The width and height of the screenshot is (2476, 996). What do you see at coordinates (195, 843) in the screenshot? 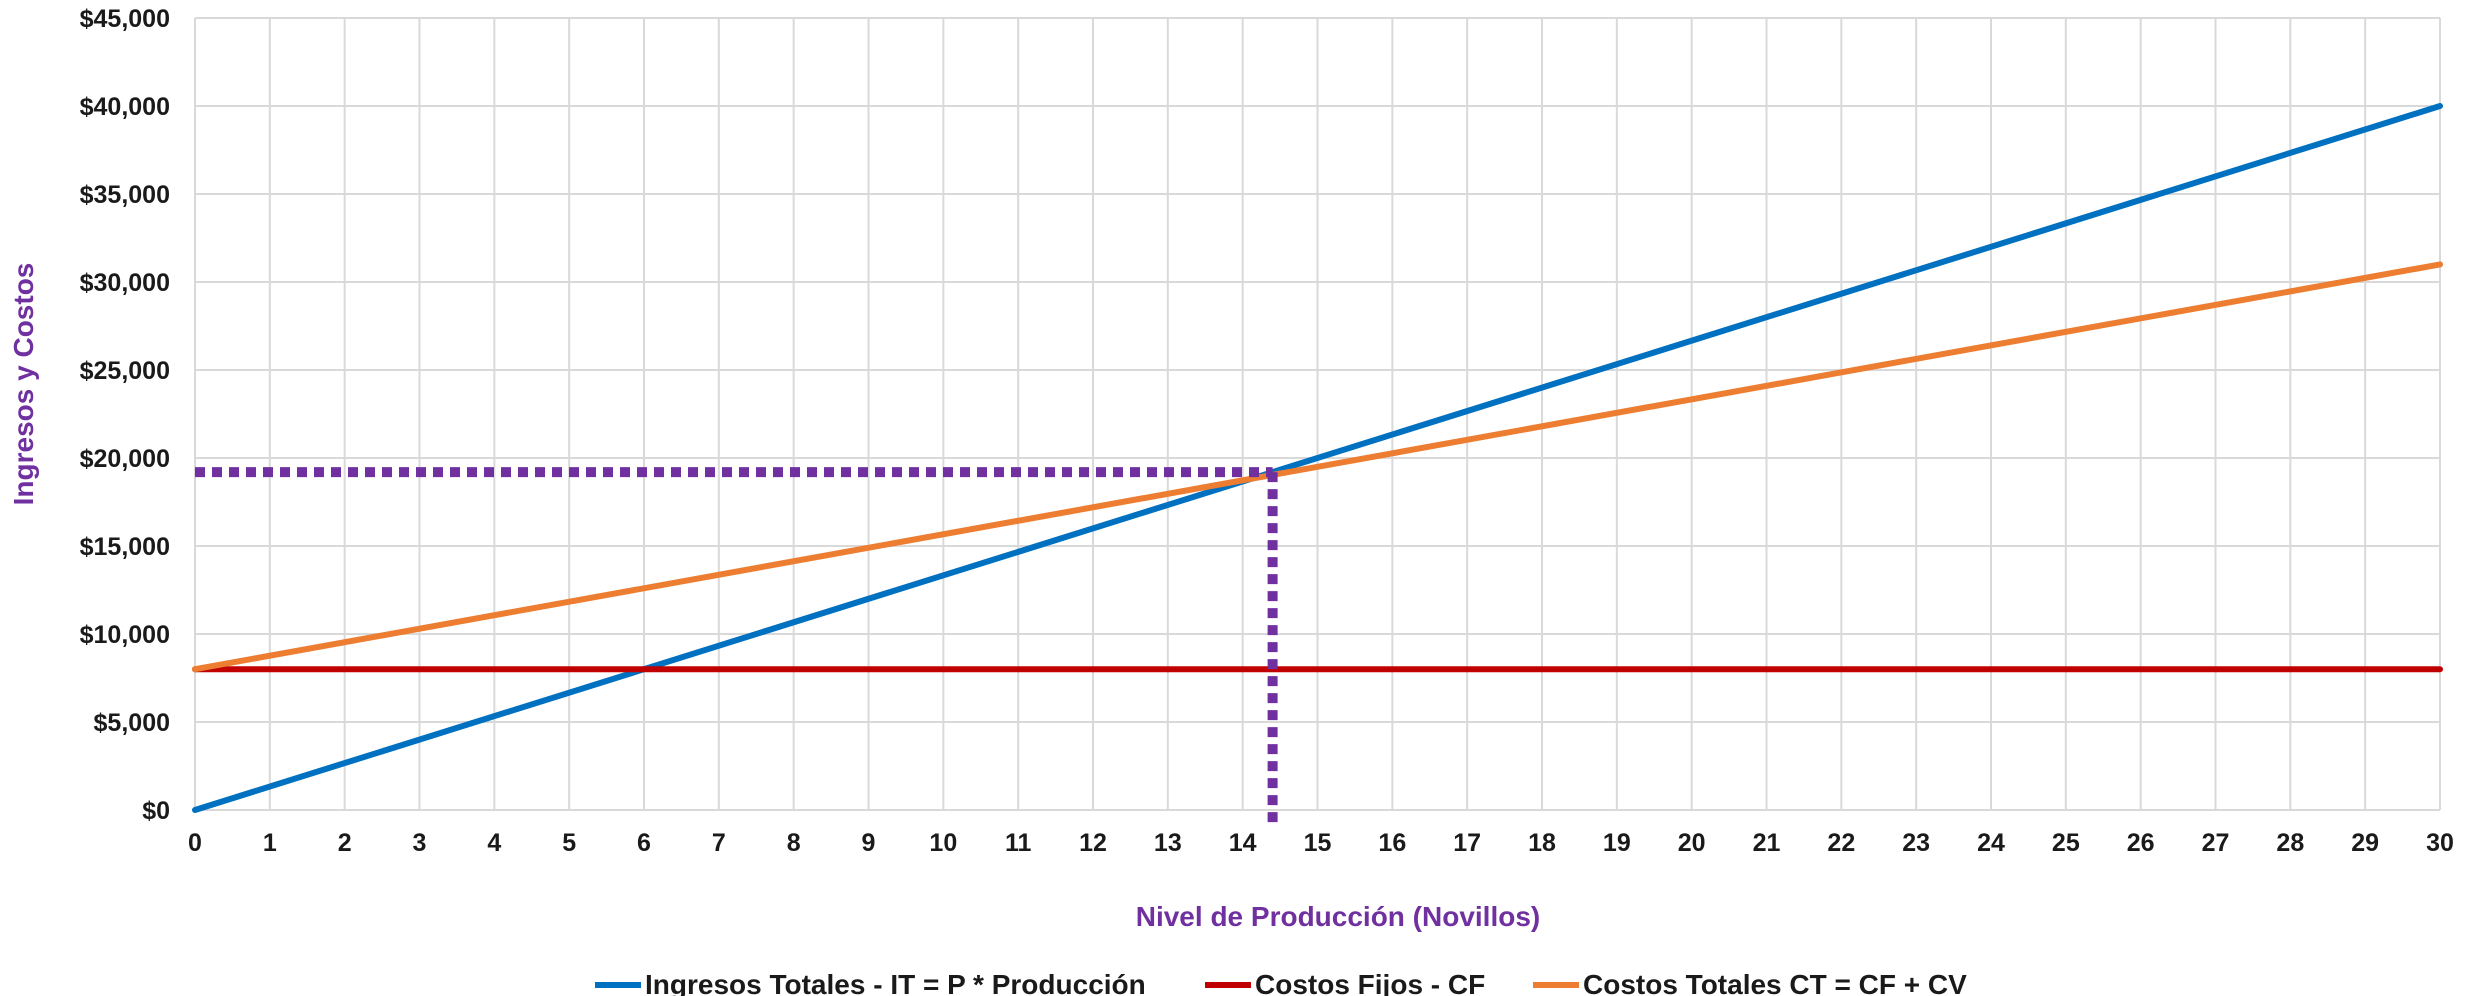
I see `x-tick-label: 0` at bounding box center [195, 843].